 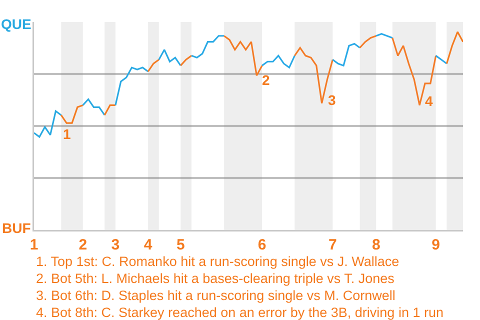 What do you see at coordinates (262, 245) in the screenshot?
I see `x-tick-label: 6` at bounding box center [262, 245].